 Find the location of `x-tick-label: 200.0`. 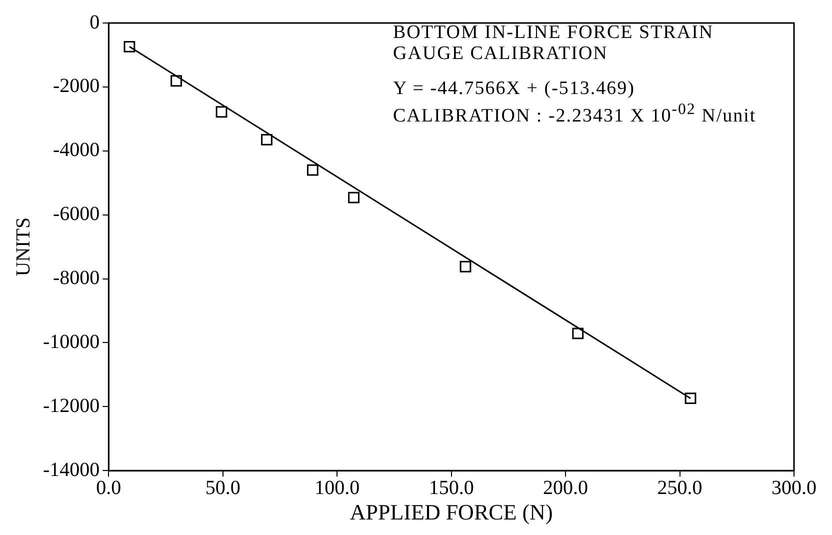

x-tick-label: 200.0 is located at coordinates (565, 487).